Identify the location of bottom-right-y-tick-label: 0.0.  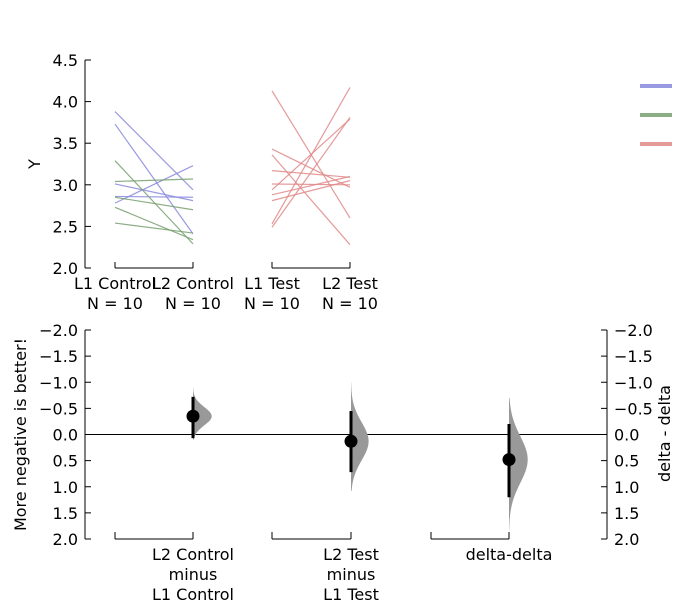
(626, 435).